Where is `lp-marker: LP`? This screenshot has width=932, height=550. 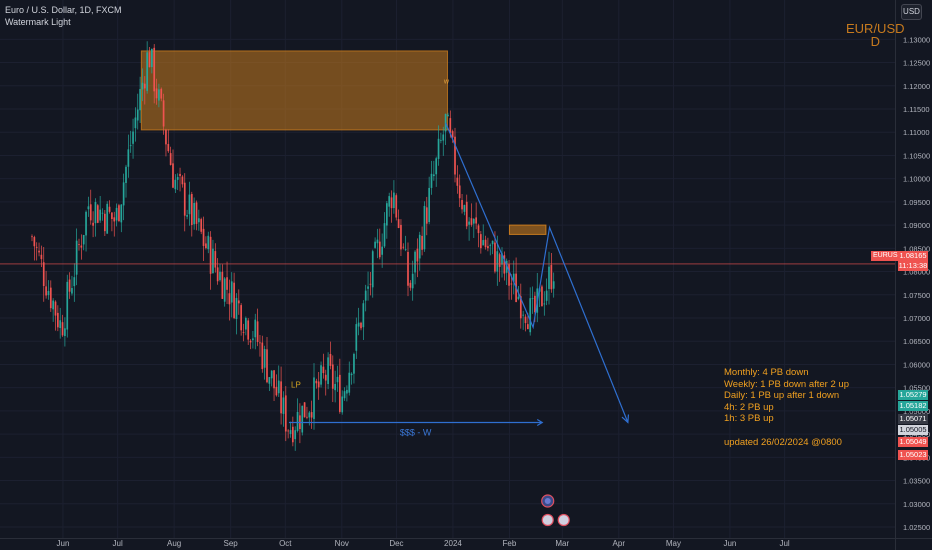
lp-marker: LP is located at coordinates (296, 385).